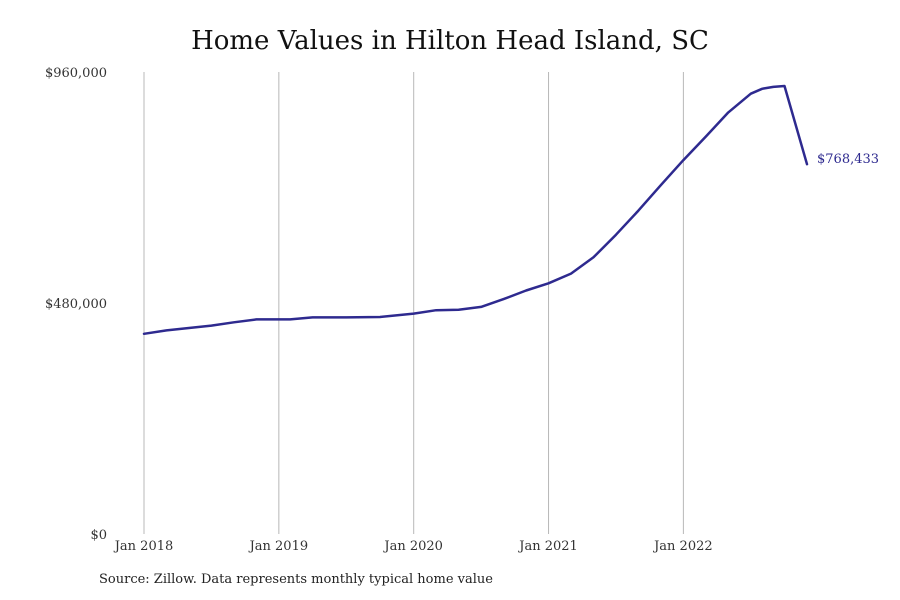 The height and width of the screenshot is (600, 900). What do you see at coordinates (547, 546) in the screenshot?
I see `x-tick-label: Jan 2021` at bounding box center [547, 546].